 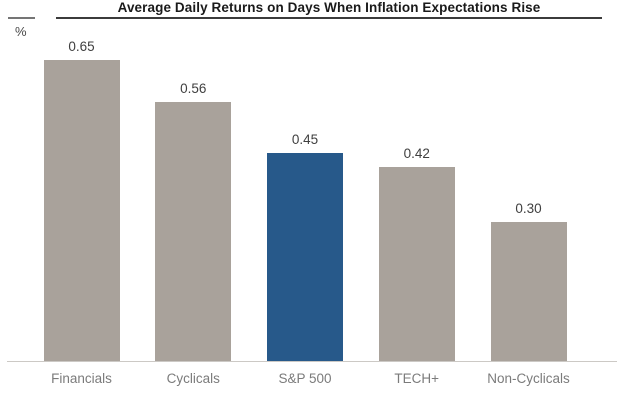 What do you see at coordinates (21, 18) in the screenshot?
I see `unit-label-rule` at bounding box center [21, 18].